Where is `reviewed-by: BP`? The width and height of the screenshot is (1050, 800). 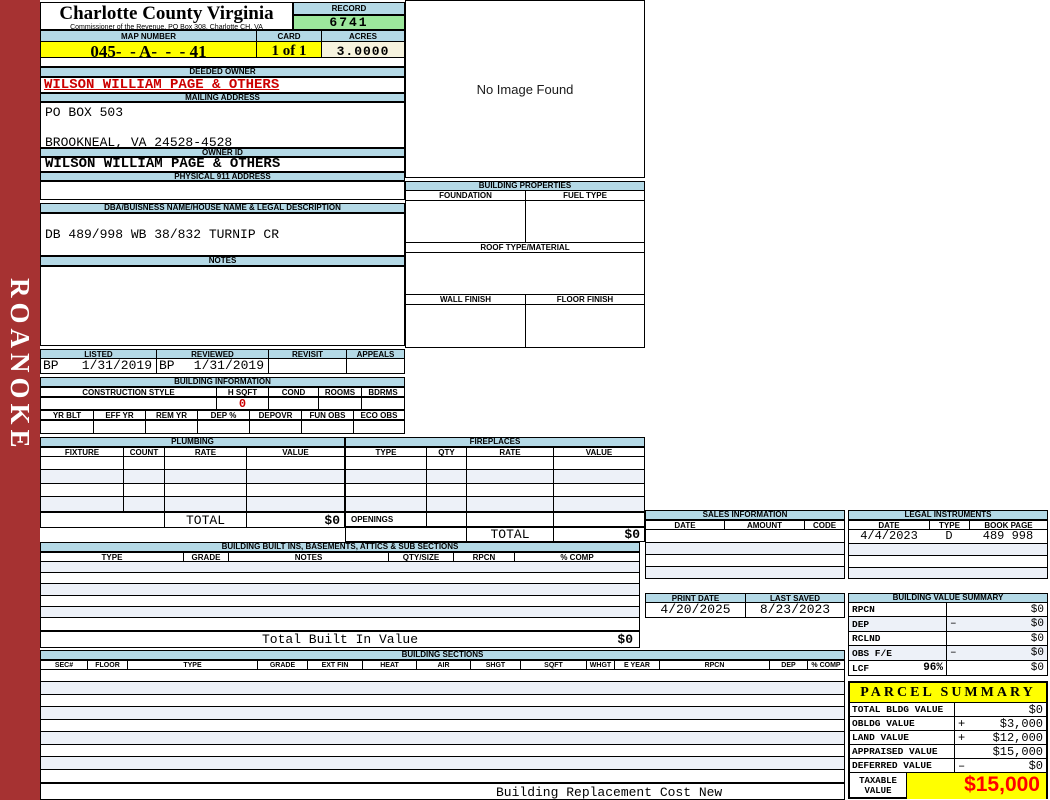 reviewed-by: BP is located at coordinates (167, 366).